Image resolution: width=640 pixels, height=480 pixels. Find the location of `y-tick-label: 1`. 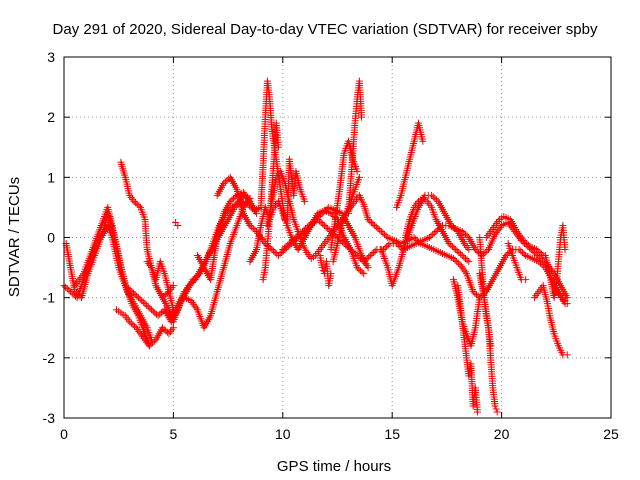

y-tick-label: 1 is located at coordinates (51, 177).